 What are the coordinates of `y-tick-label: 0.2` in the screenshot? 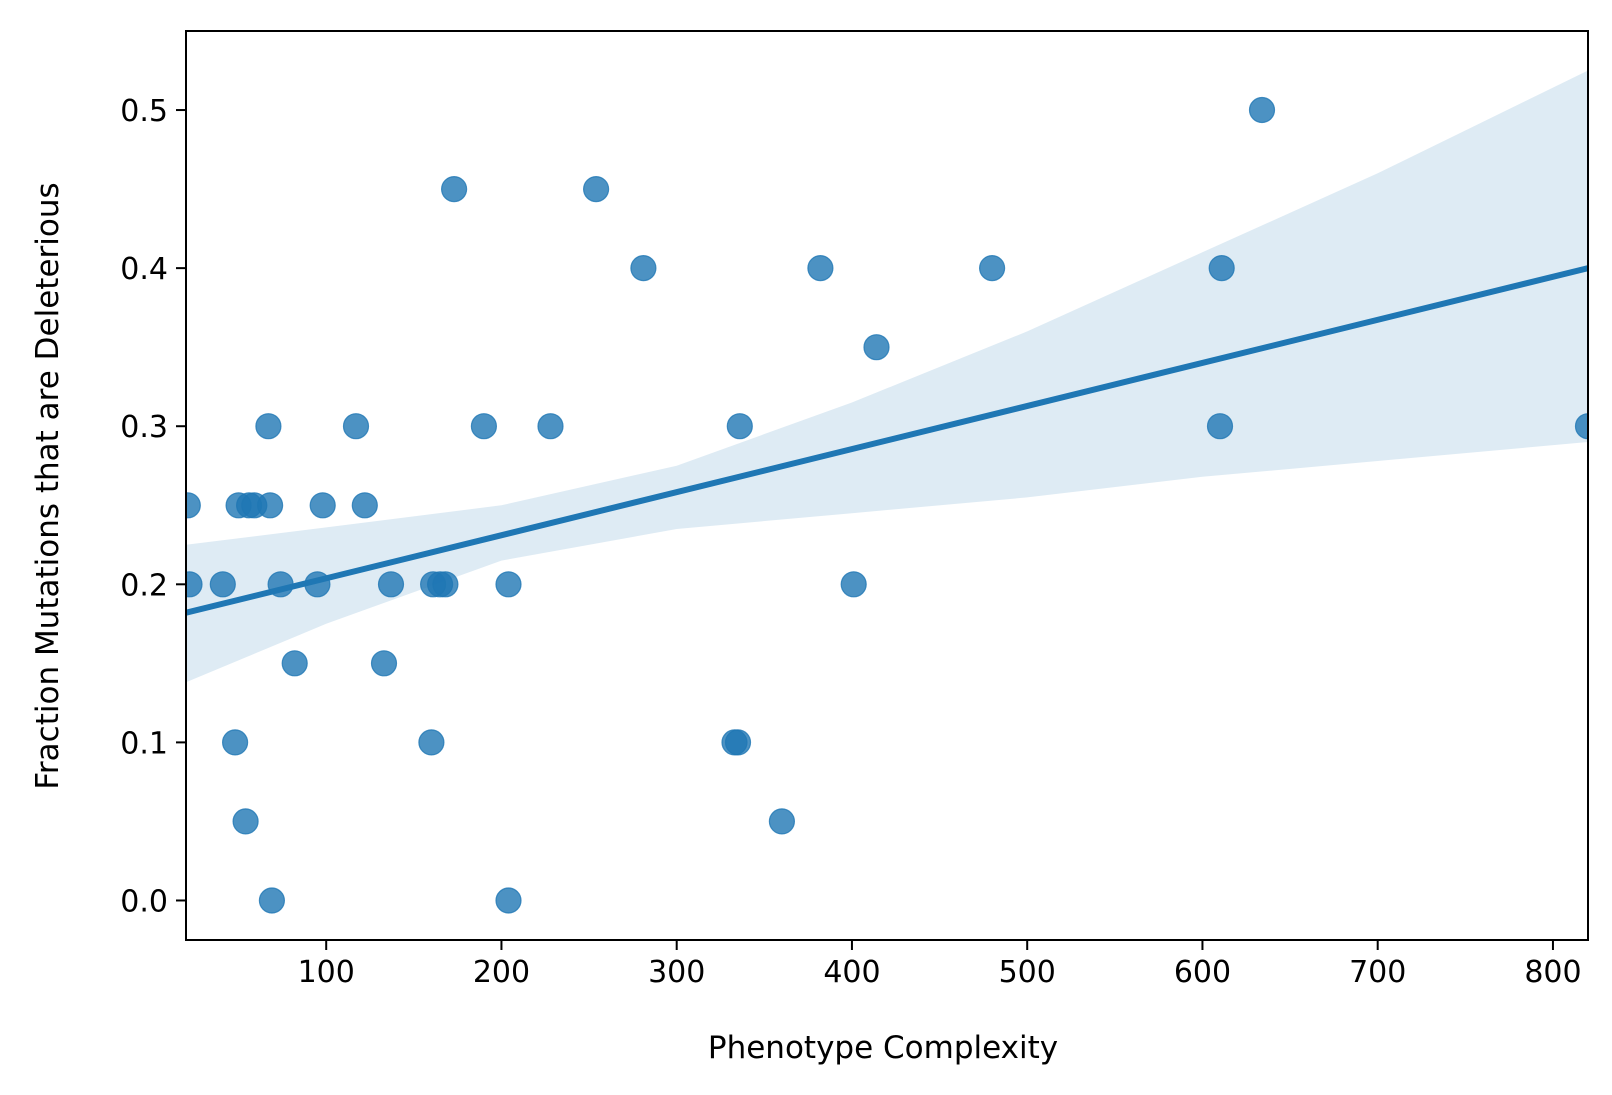 It's located at (144, 585).